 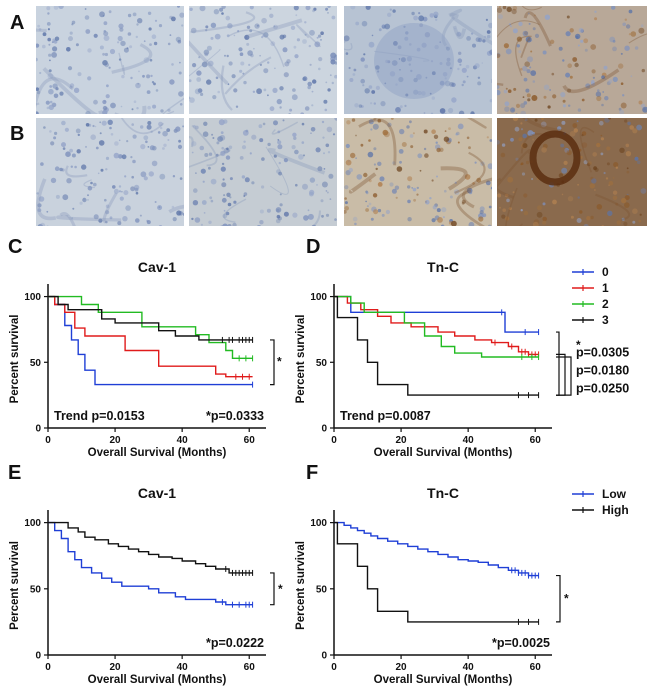 I want to click on micrograph-a3, so click(x=418, y=60).